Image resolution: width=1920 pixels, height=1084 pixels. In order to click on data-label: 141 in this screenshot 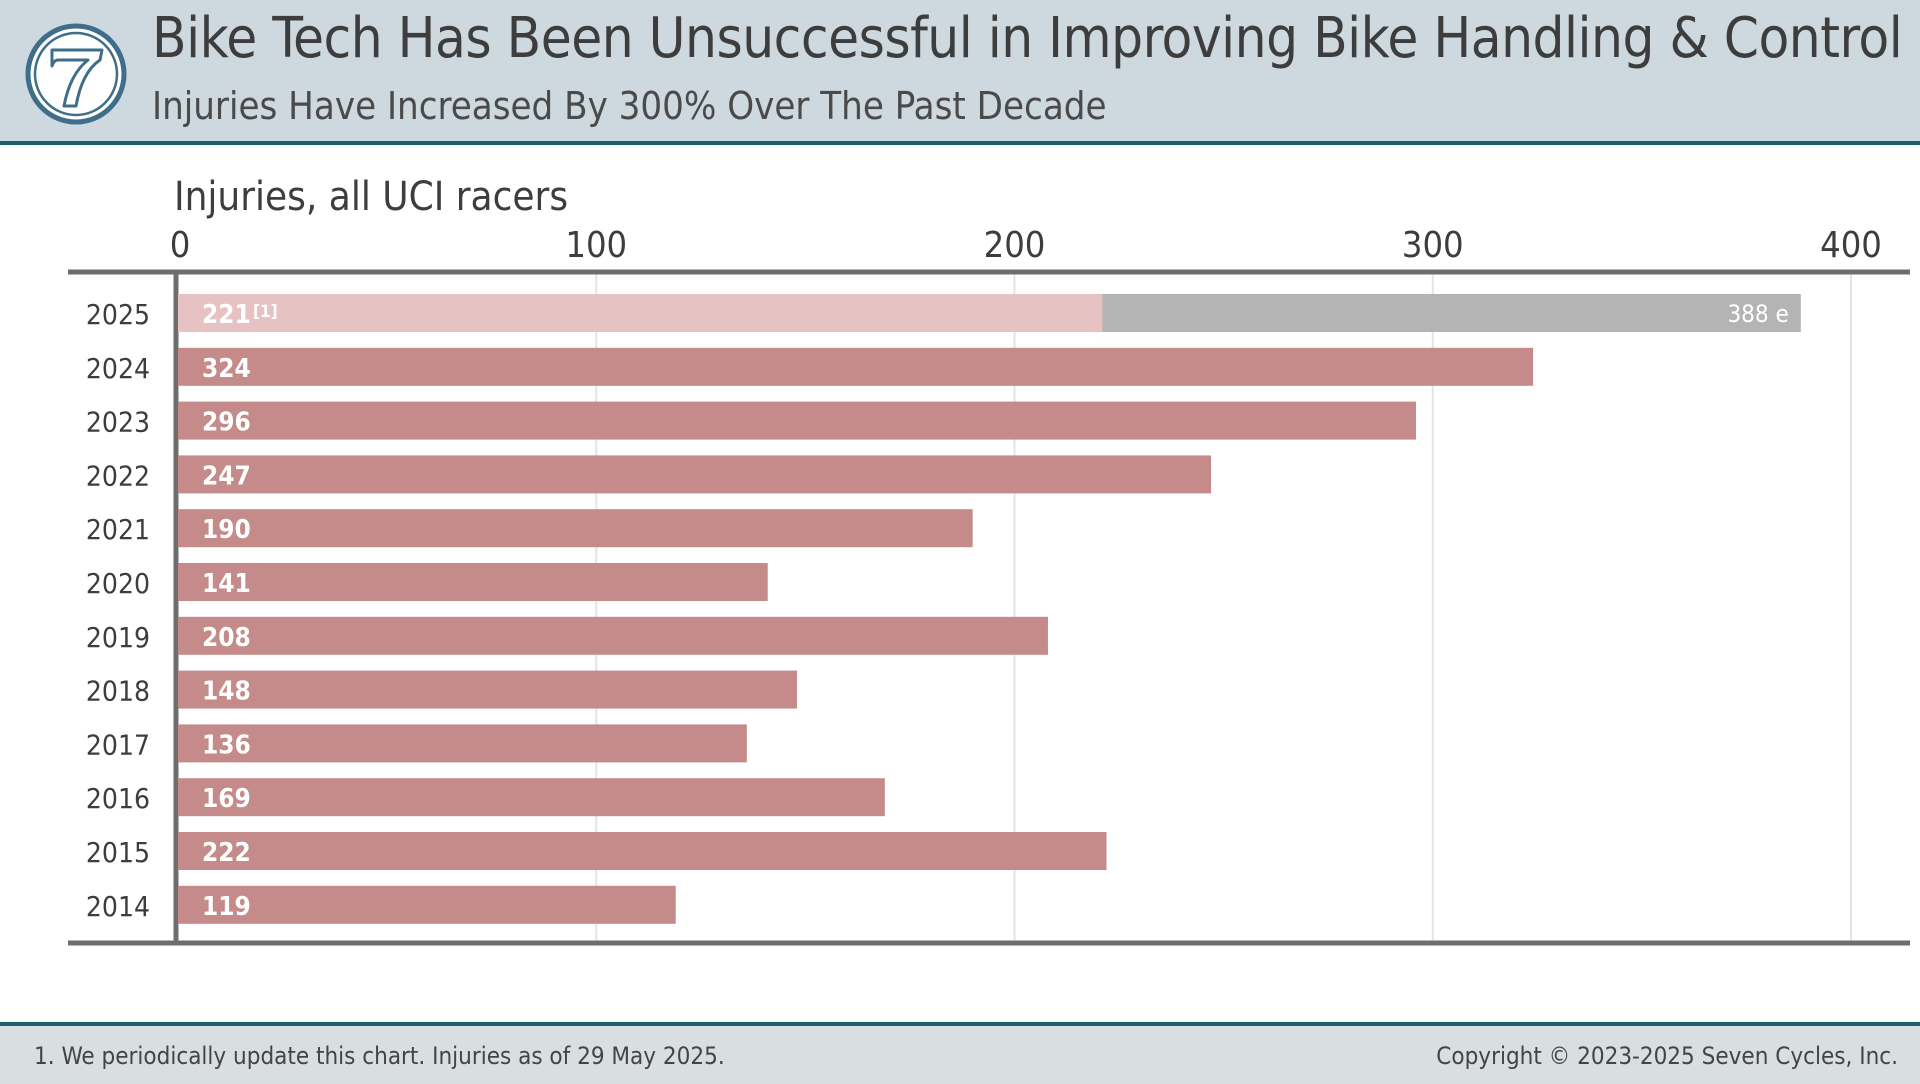, I will do `click(226, 584)`.